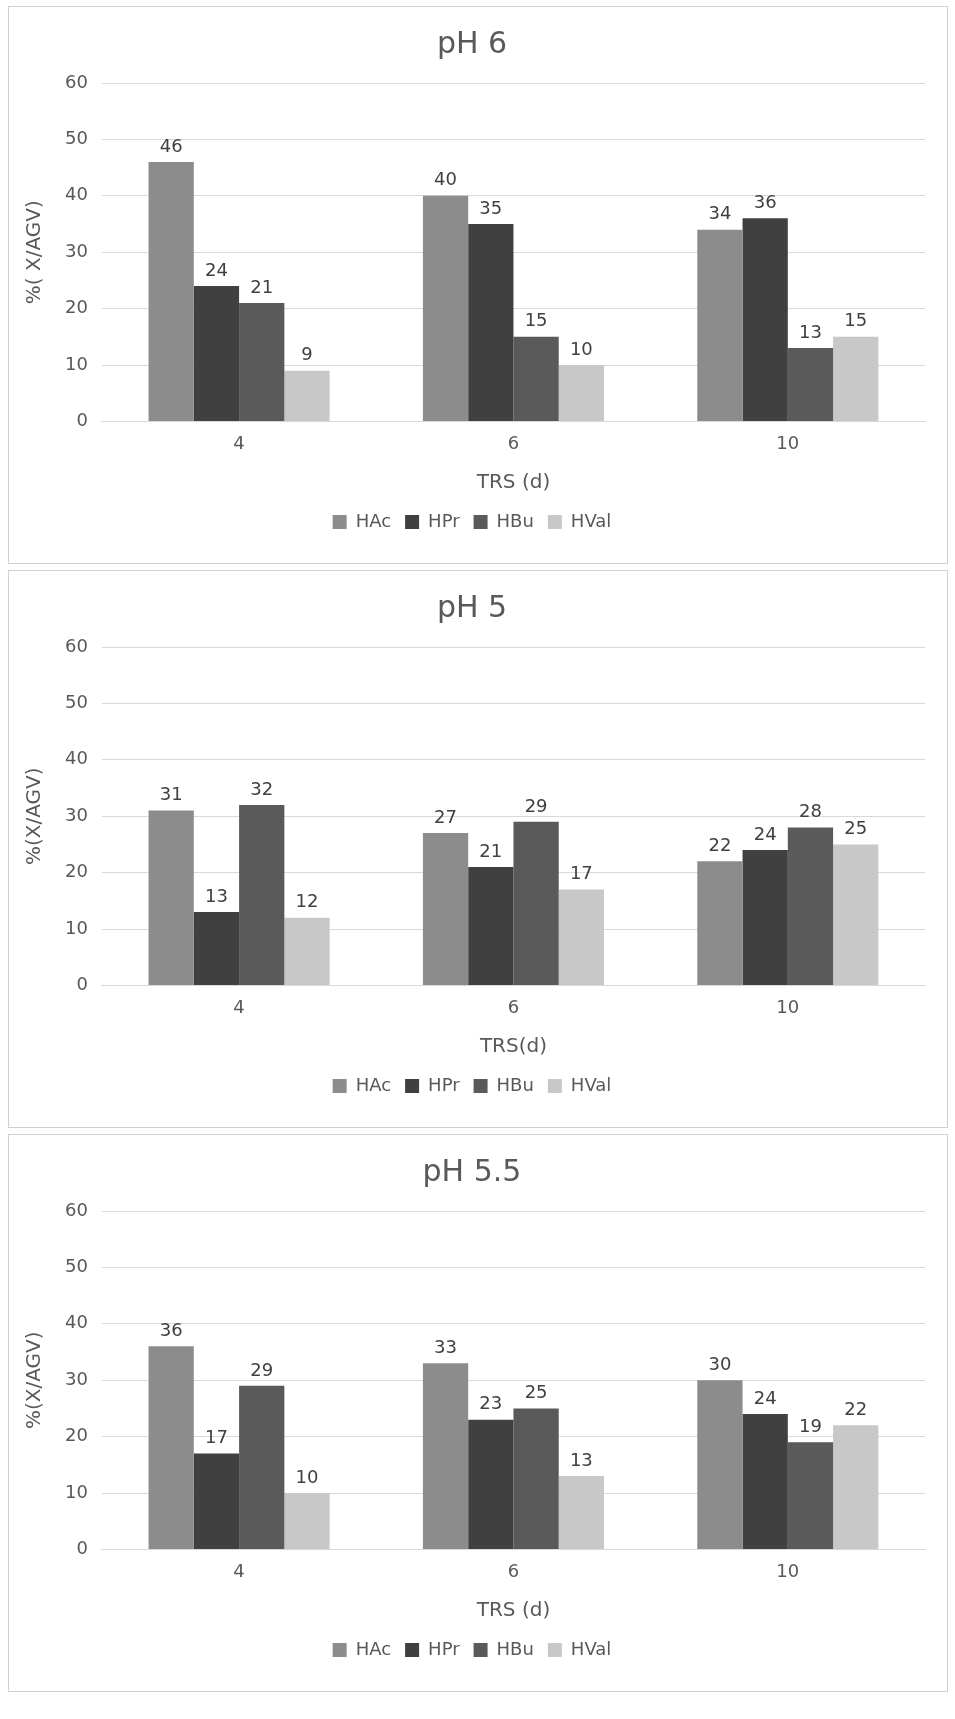 Image resolution: width=955 pixels, height=1719 pixels. Describe the element at coordinates (171, 794) in the screenshot. I see `data-label: 31` at that location.